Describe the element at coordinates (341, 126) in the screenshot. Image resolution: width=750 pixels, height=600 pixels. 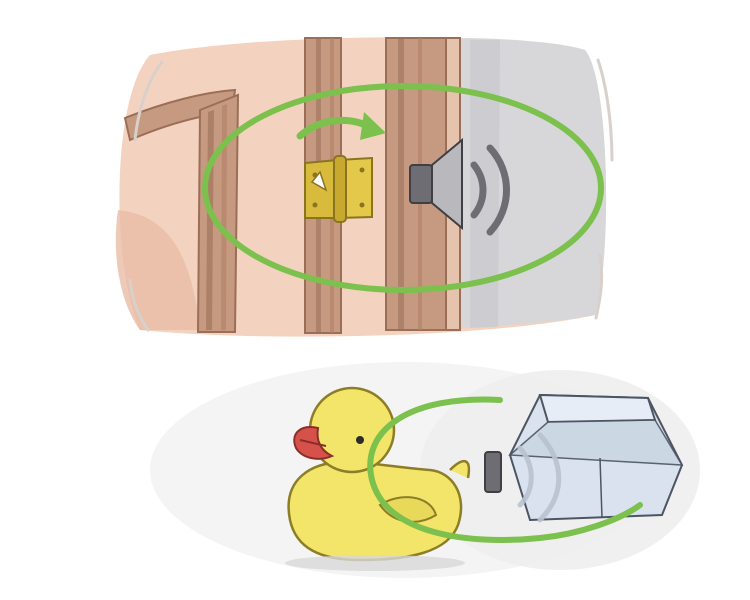
I see `rotate-arrow-icon` at that location.